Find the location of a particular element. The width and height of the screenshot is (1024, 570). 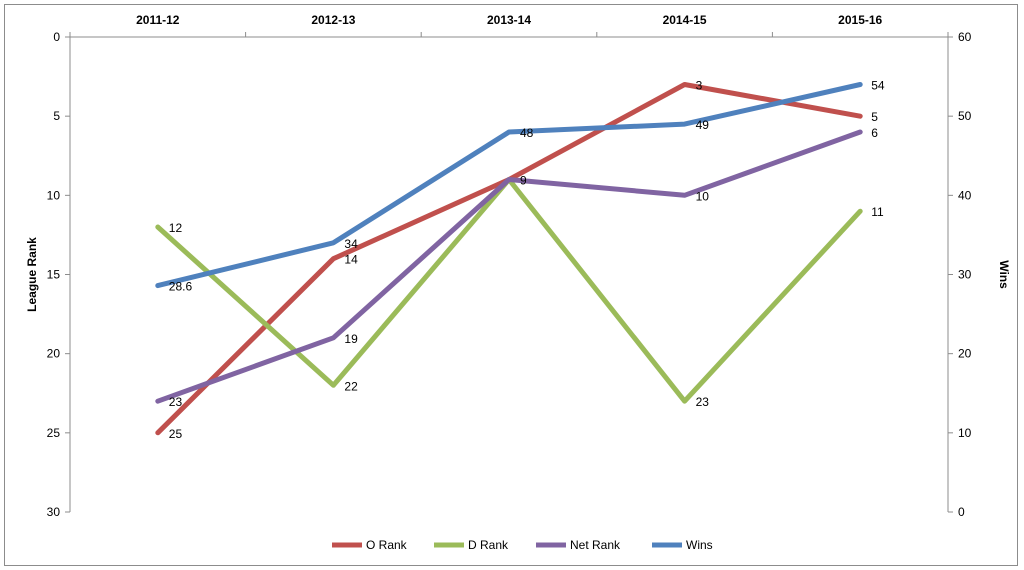

data-label: 12 is located at coordinates (176, 228).